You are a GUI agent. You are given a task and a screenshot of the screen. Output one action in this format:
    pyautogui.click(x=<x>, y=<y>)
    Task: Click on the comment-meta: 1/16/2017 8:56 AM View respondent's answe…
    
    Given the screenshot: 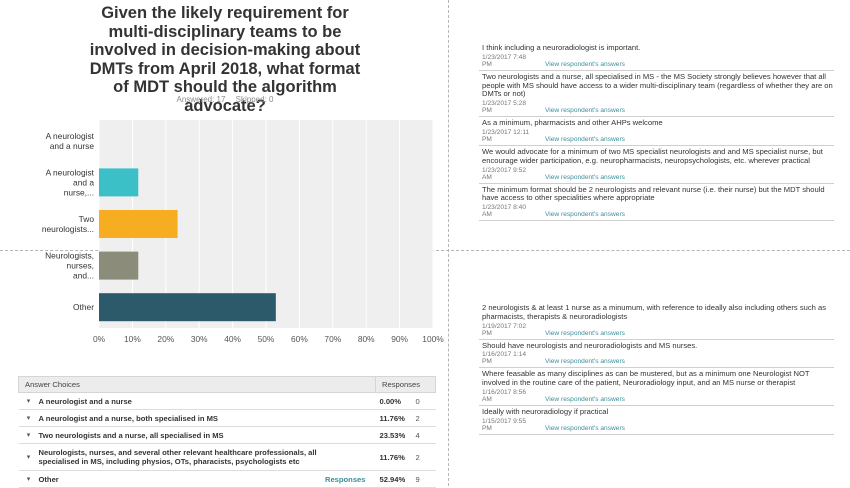 What is the action you would take?
    pyautogui.click(x=658, y=396)
    